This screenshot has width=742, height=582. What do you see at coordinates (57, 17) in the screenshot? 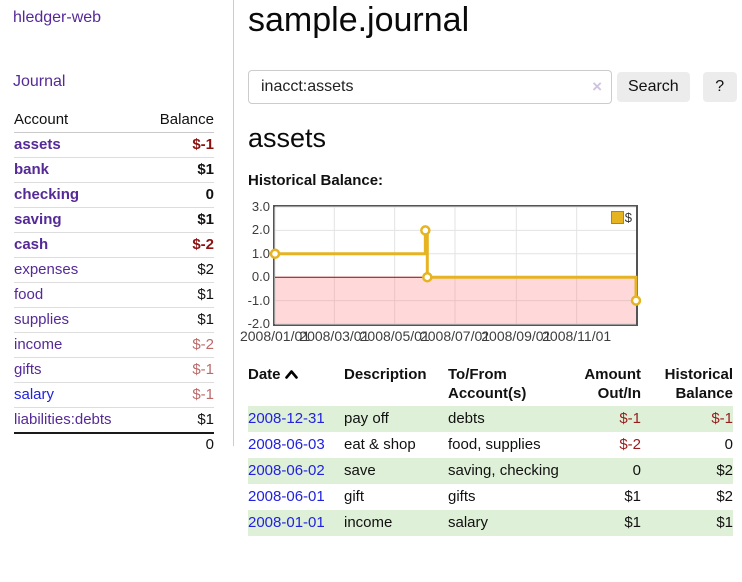
I see `brand-link: hledger-web` at bounding box center [57, 17].